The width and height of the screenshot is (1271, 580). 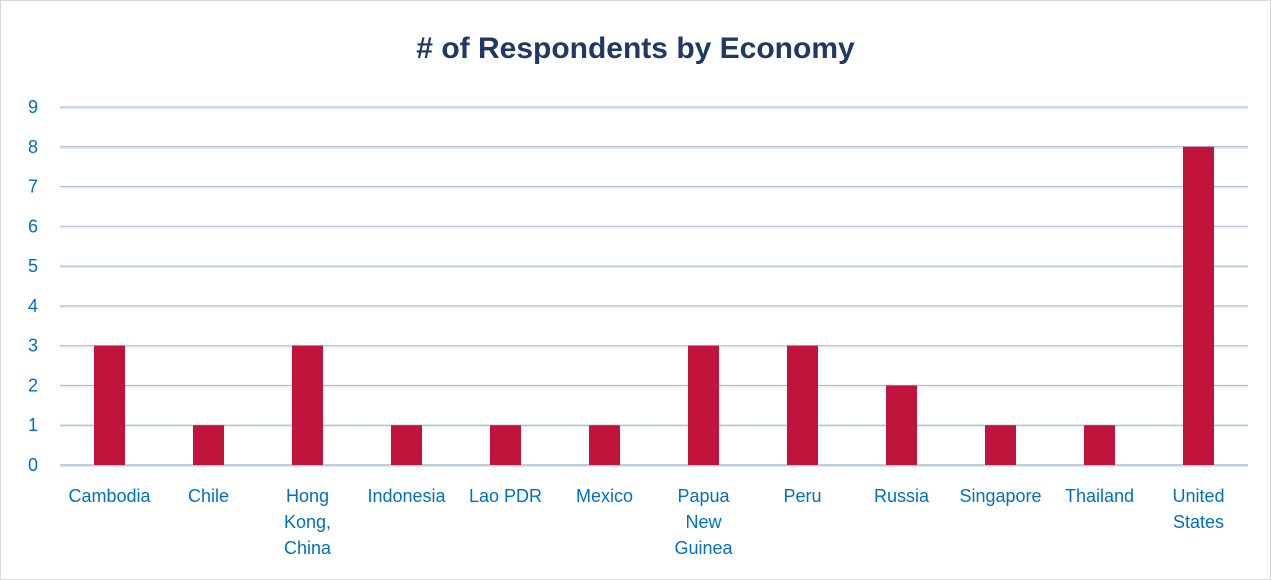 I want to click on x-category-label-line: United, so click(x=1198, y=496).